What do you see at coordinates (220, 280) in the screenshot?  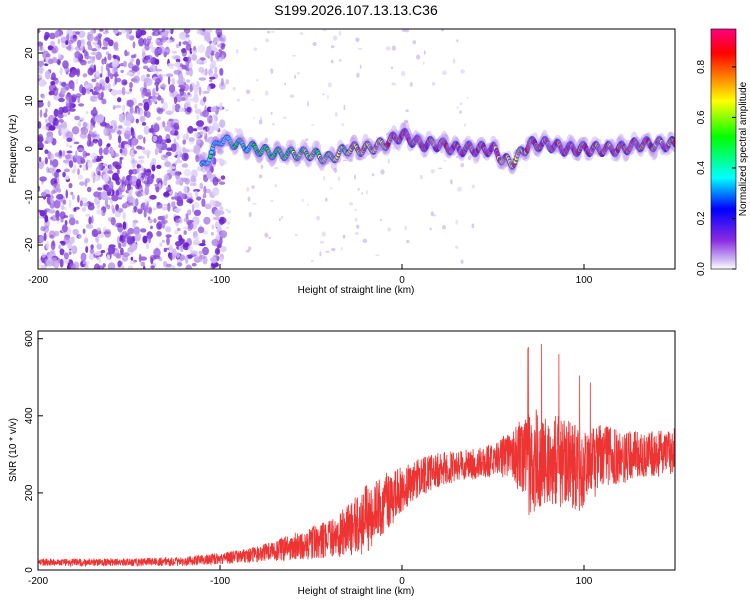 I see `spectrogram-x-tick-label: -100` at bounding box center [220, 280].